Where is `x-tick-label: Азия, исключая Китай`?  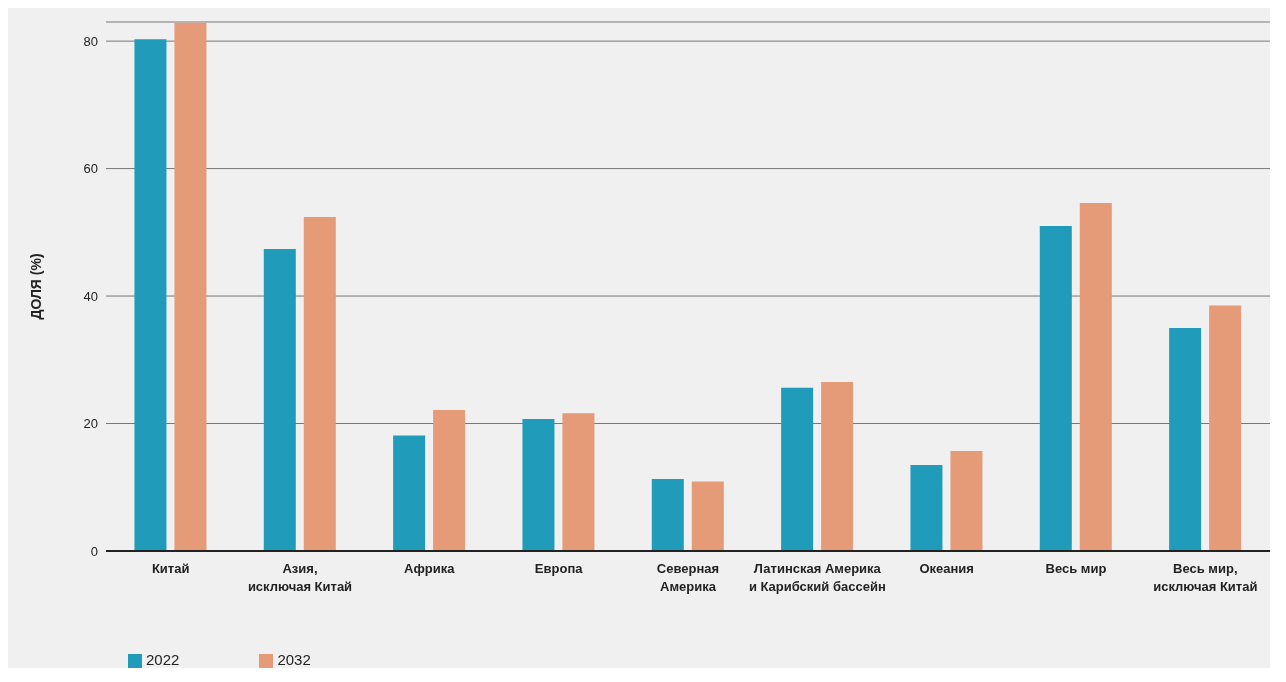
x-tick-label: Азия, исключая Китай is located at coordinates (300, 577).